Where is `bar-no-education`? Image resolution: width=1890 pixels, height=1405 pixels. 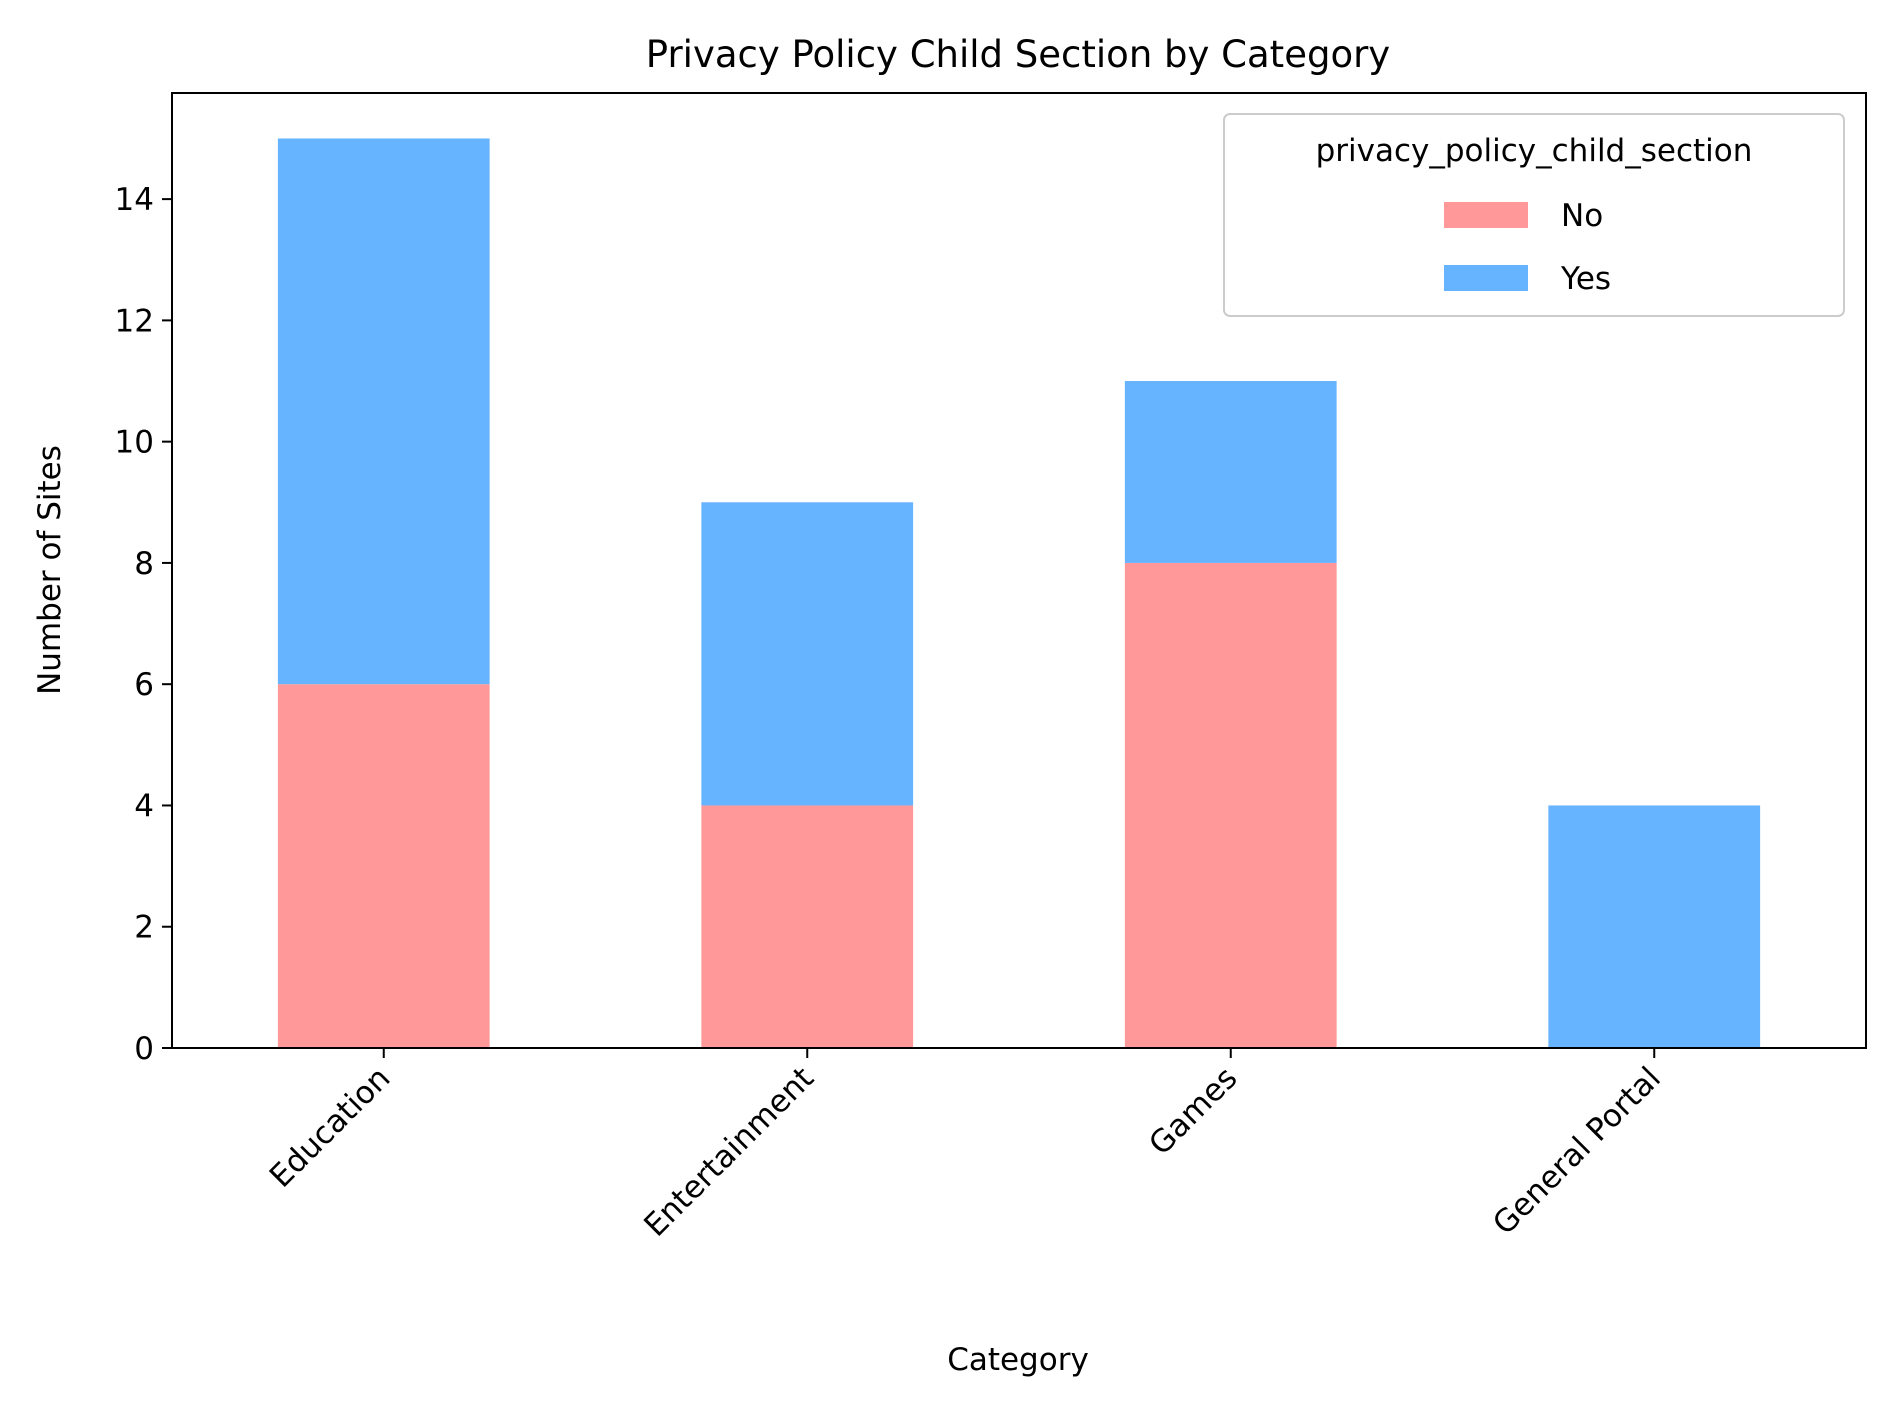 bar-no-education is located at coordinates (383, 866).